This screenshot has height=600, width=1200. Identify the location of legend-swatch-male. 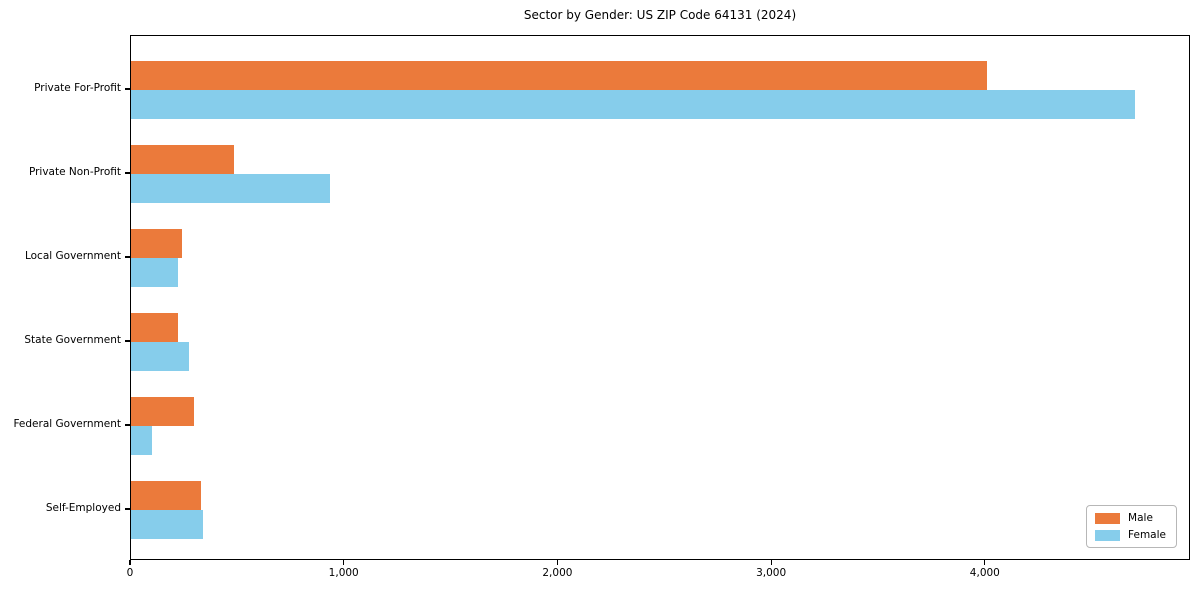
(1108, 518).